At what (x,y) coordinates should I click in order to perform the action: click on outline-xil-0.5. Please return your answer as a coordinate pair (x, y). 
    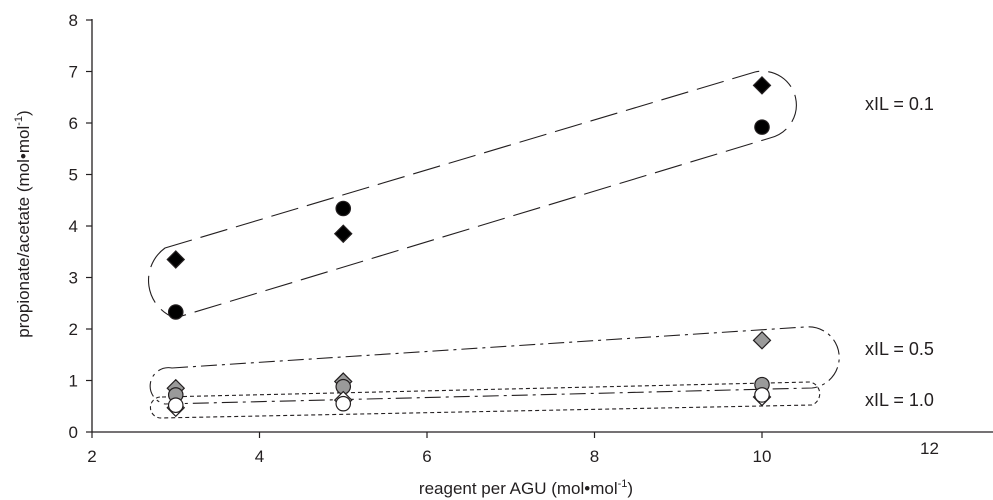
    Looking at the image, I should click on (494, 365).